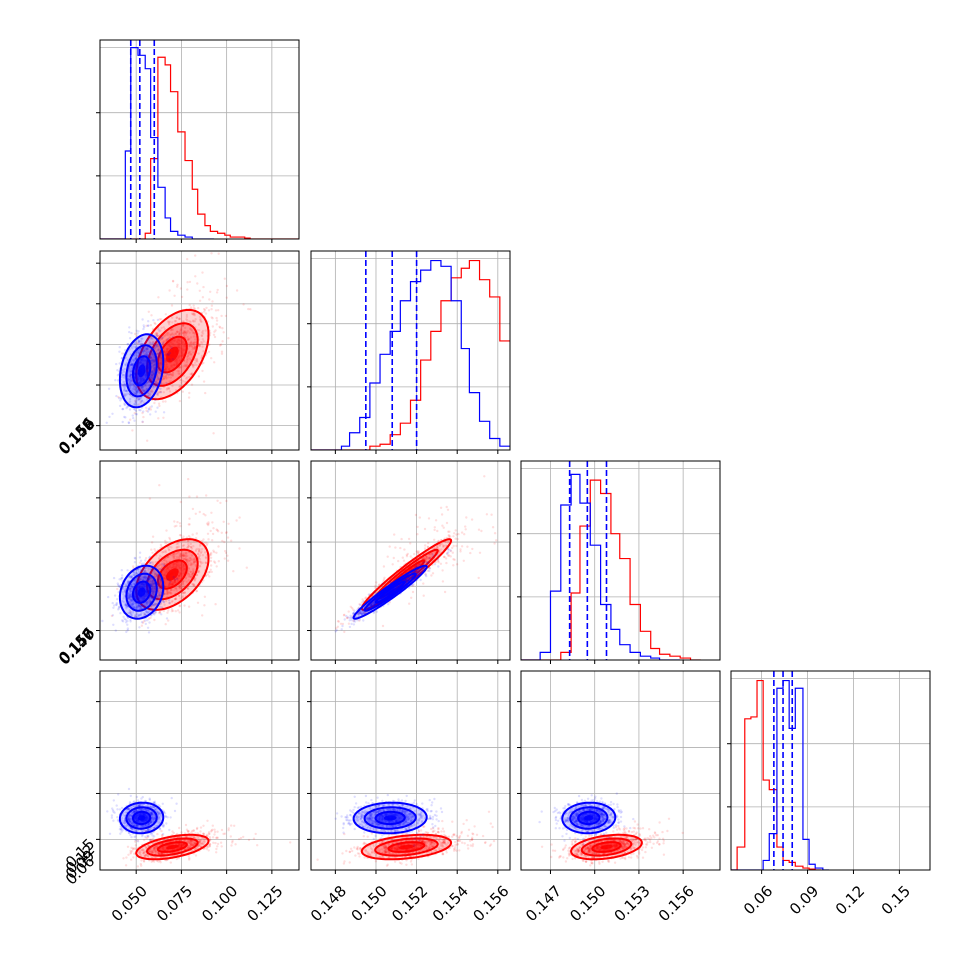 This screenshot has height=970, width=970. Describe the element at coordinates (141, 371) in the screenshot. I see `contour-blue` at that location.